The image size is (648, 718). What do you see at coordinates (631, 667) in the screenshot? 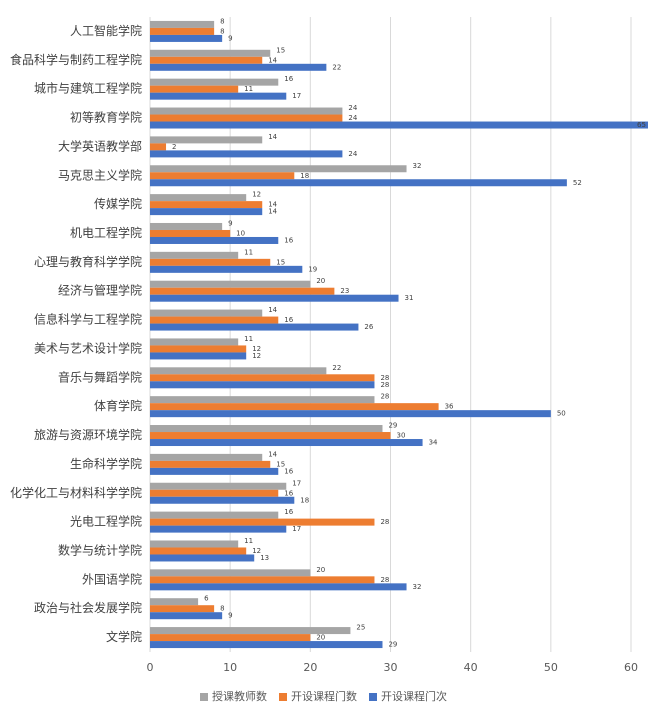
I see `x-tick-label: 60` at bounding box center [631, 667].